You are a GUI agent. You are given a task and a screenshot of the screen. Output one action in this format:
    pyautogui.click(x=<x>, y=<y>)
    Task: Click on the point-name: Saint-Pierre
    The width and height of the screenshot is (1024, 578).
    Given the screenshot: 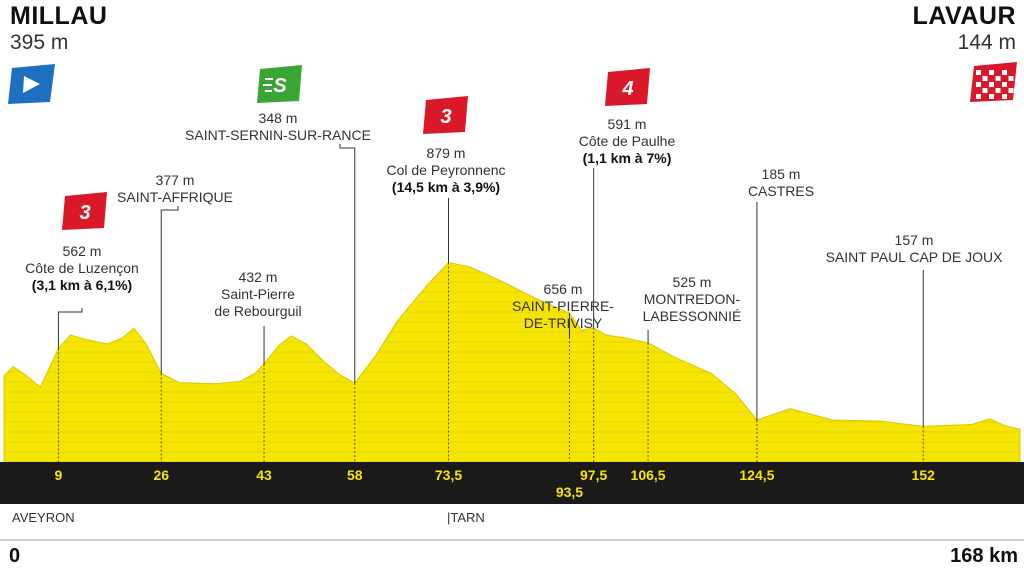 What is the action you would take?
    pyautogui.click(x=258, y=294)
    